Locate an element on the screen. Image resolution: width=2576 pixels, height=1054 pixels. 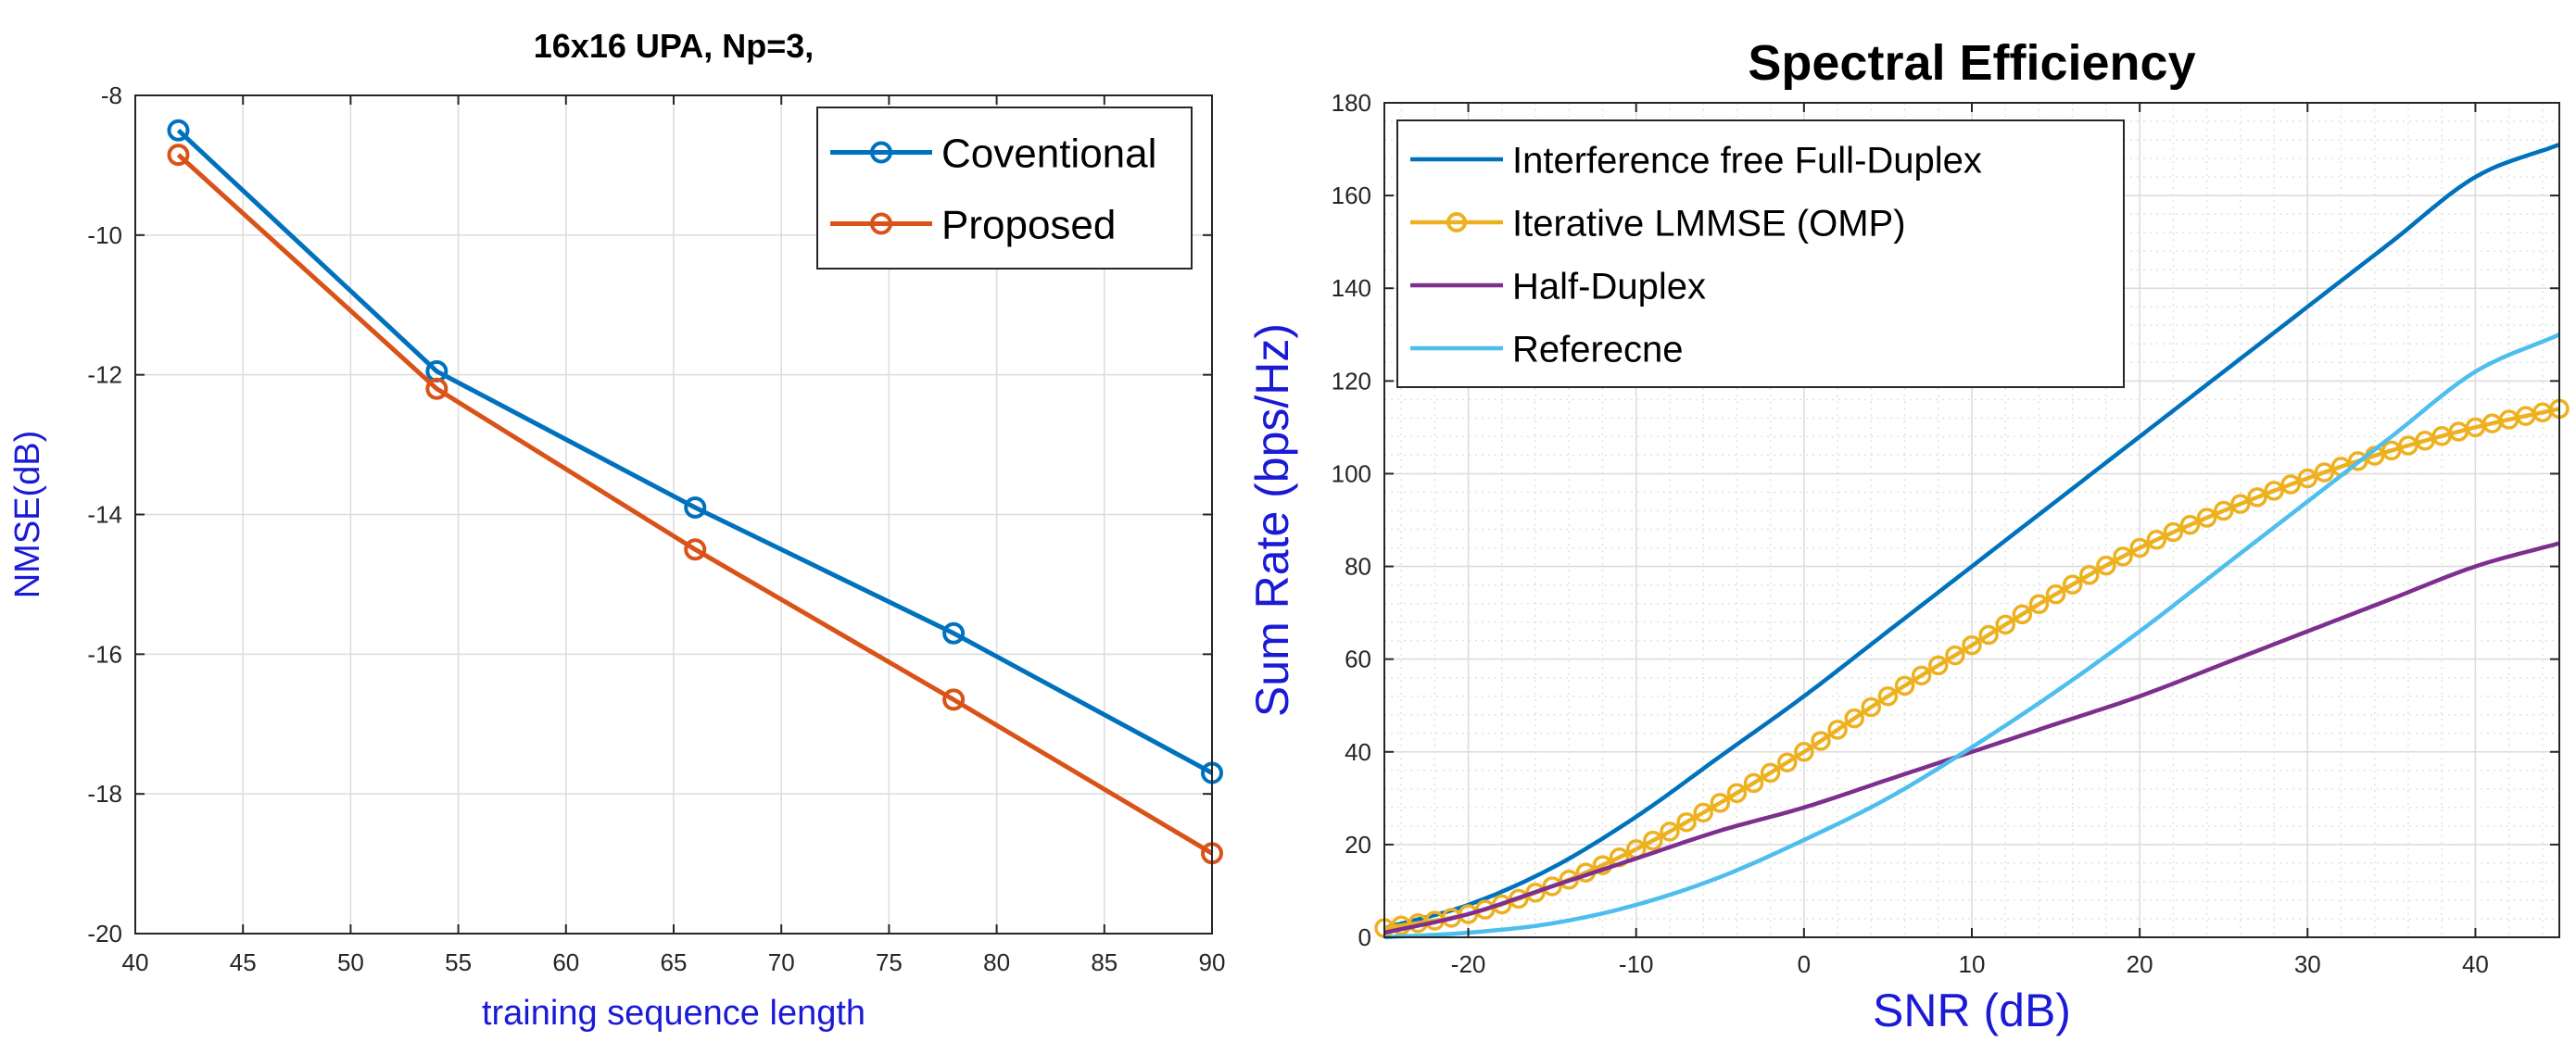
y-tick-label: -14 is located at coordinates (104, 515).